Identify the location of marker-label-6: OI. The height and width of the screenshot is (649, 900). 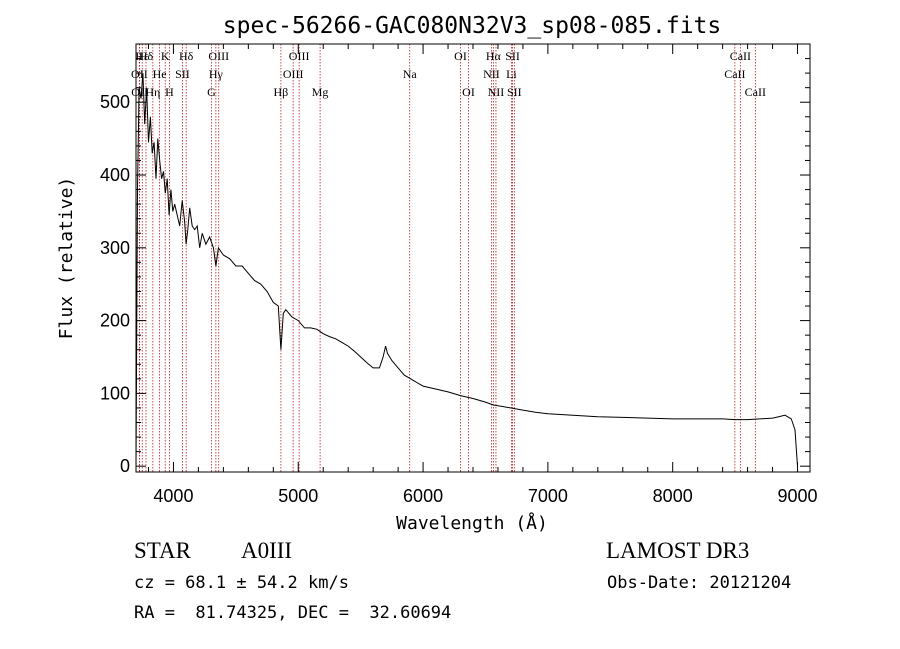
(460, 56).